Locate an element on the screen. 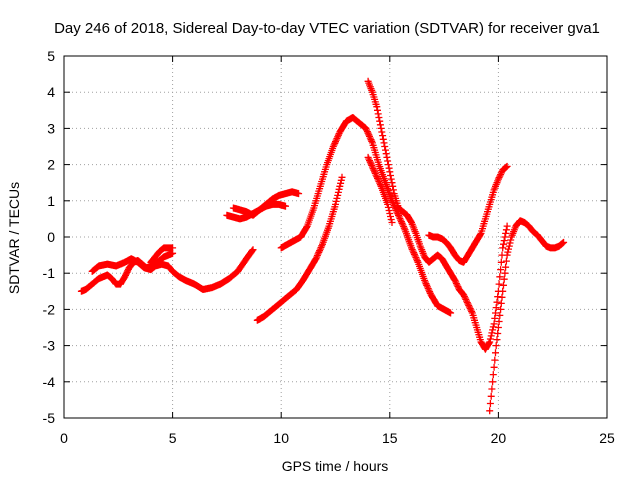 The width and height of the screenshot is (640, 480). y-tick-label: 2 is located at coordinates (51, 165).